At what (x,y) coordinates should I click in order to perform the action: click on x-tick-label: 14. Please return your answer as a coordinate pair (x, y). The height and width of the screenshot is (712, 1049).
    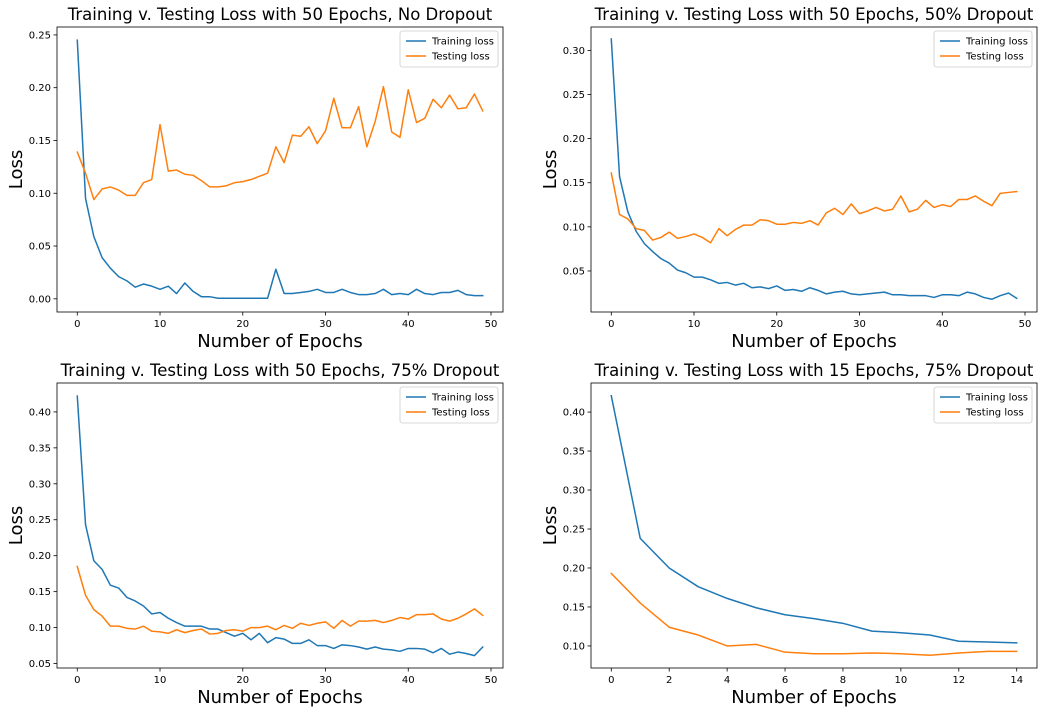
    Looking at the image, I should click on (1016, 680).